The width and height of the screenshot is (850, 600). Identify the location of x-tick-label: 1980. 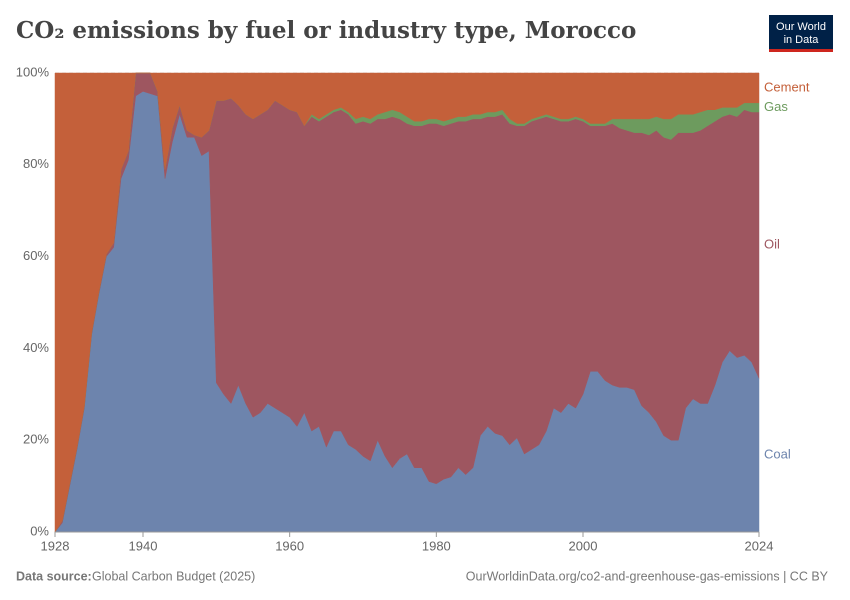
(436, 545).